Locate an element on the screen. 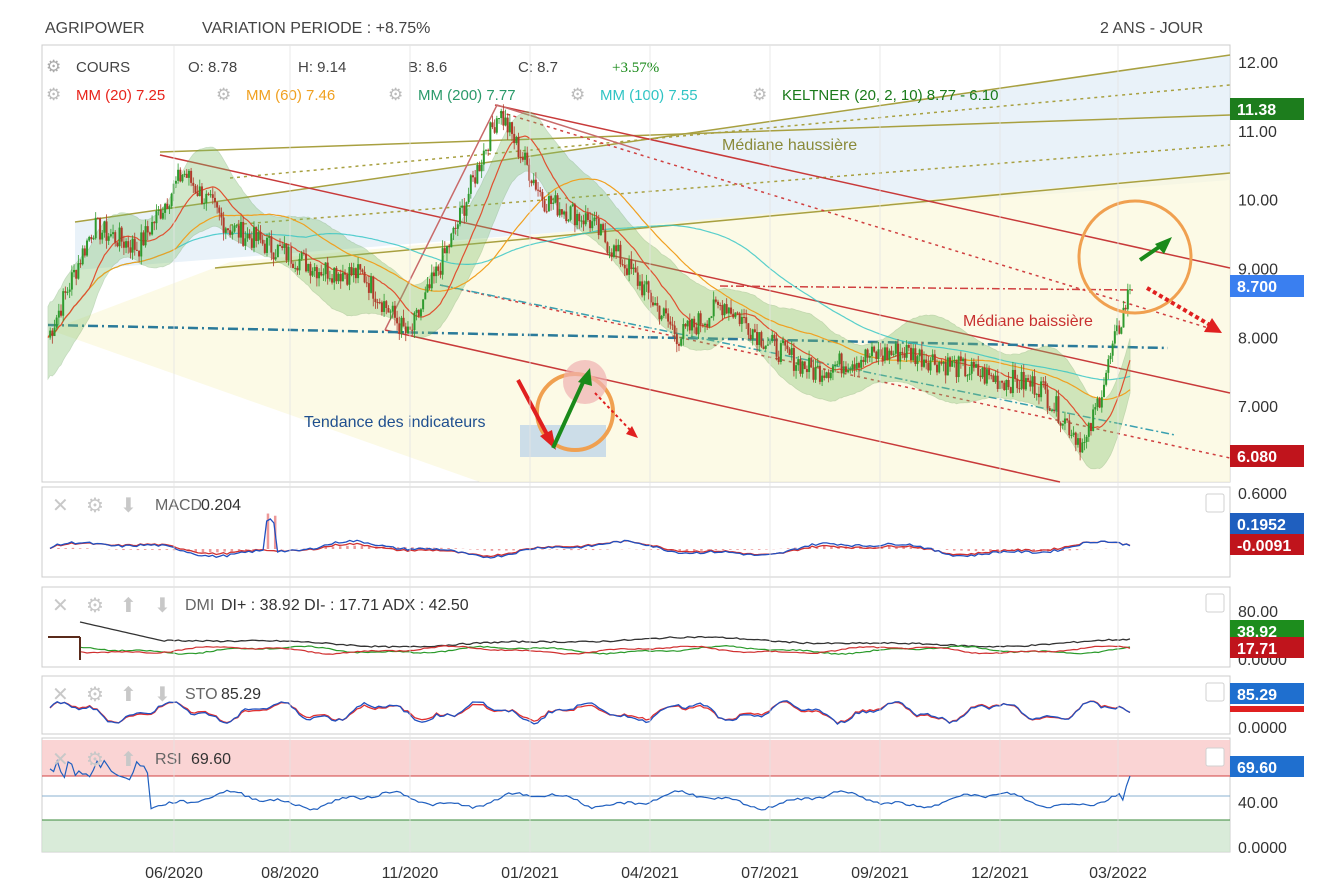 Image resolution: width=1336 pixels, height=894 pixels. breakout-circle is located at coordinates (1135, 257).